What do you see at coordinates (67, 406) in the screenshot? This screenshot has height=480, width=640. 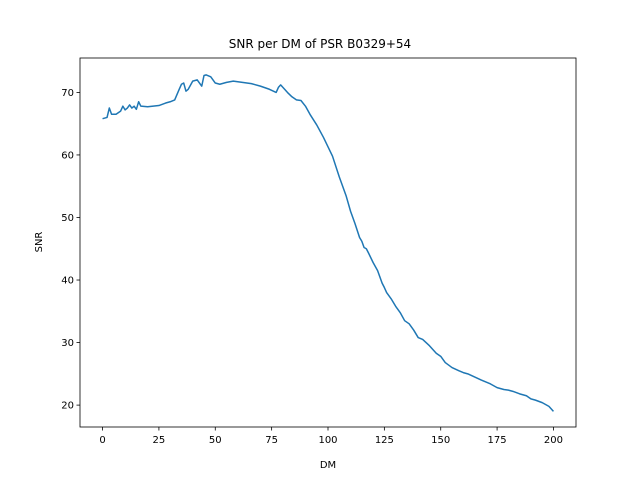 I see `y-tick-label: 20` at bounding box center [67, 406].